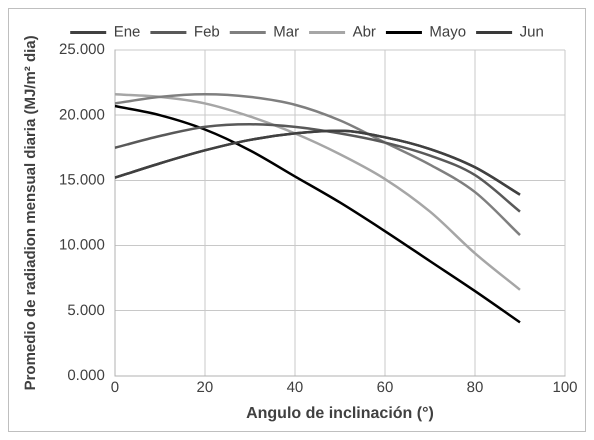  Describe the element at coordinates (81, 49) in the screenshot. I see `y-tick-label: 25.000` at that location.